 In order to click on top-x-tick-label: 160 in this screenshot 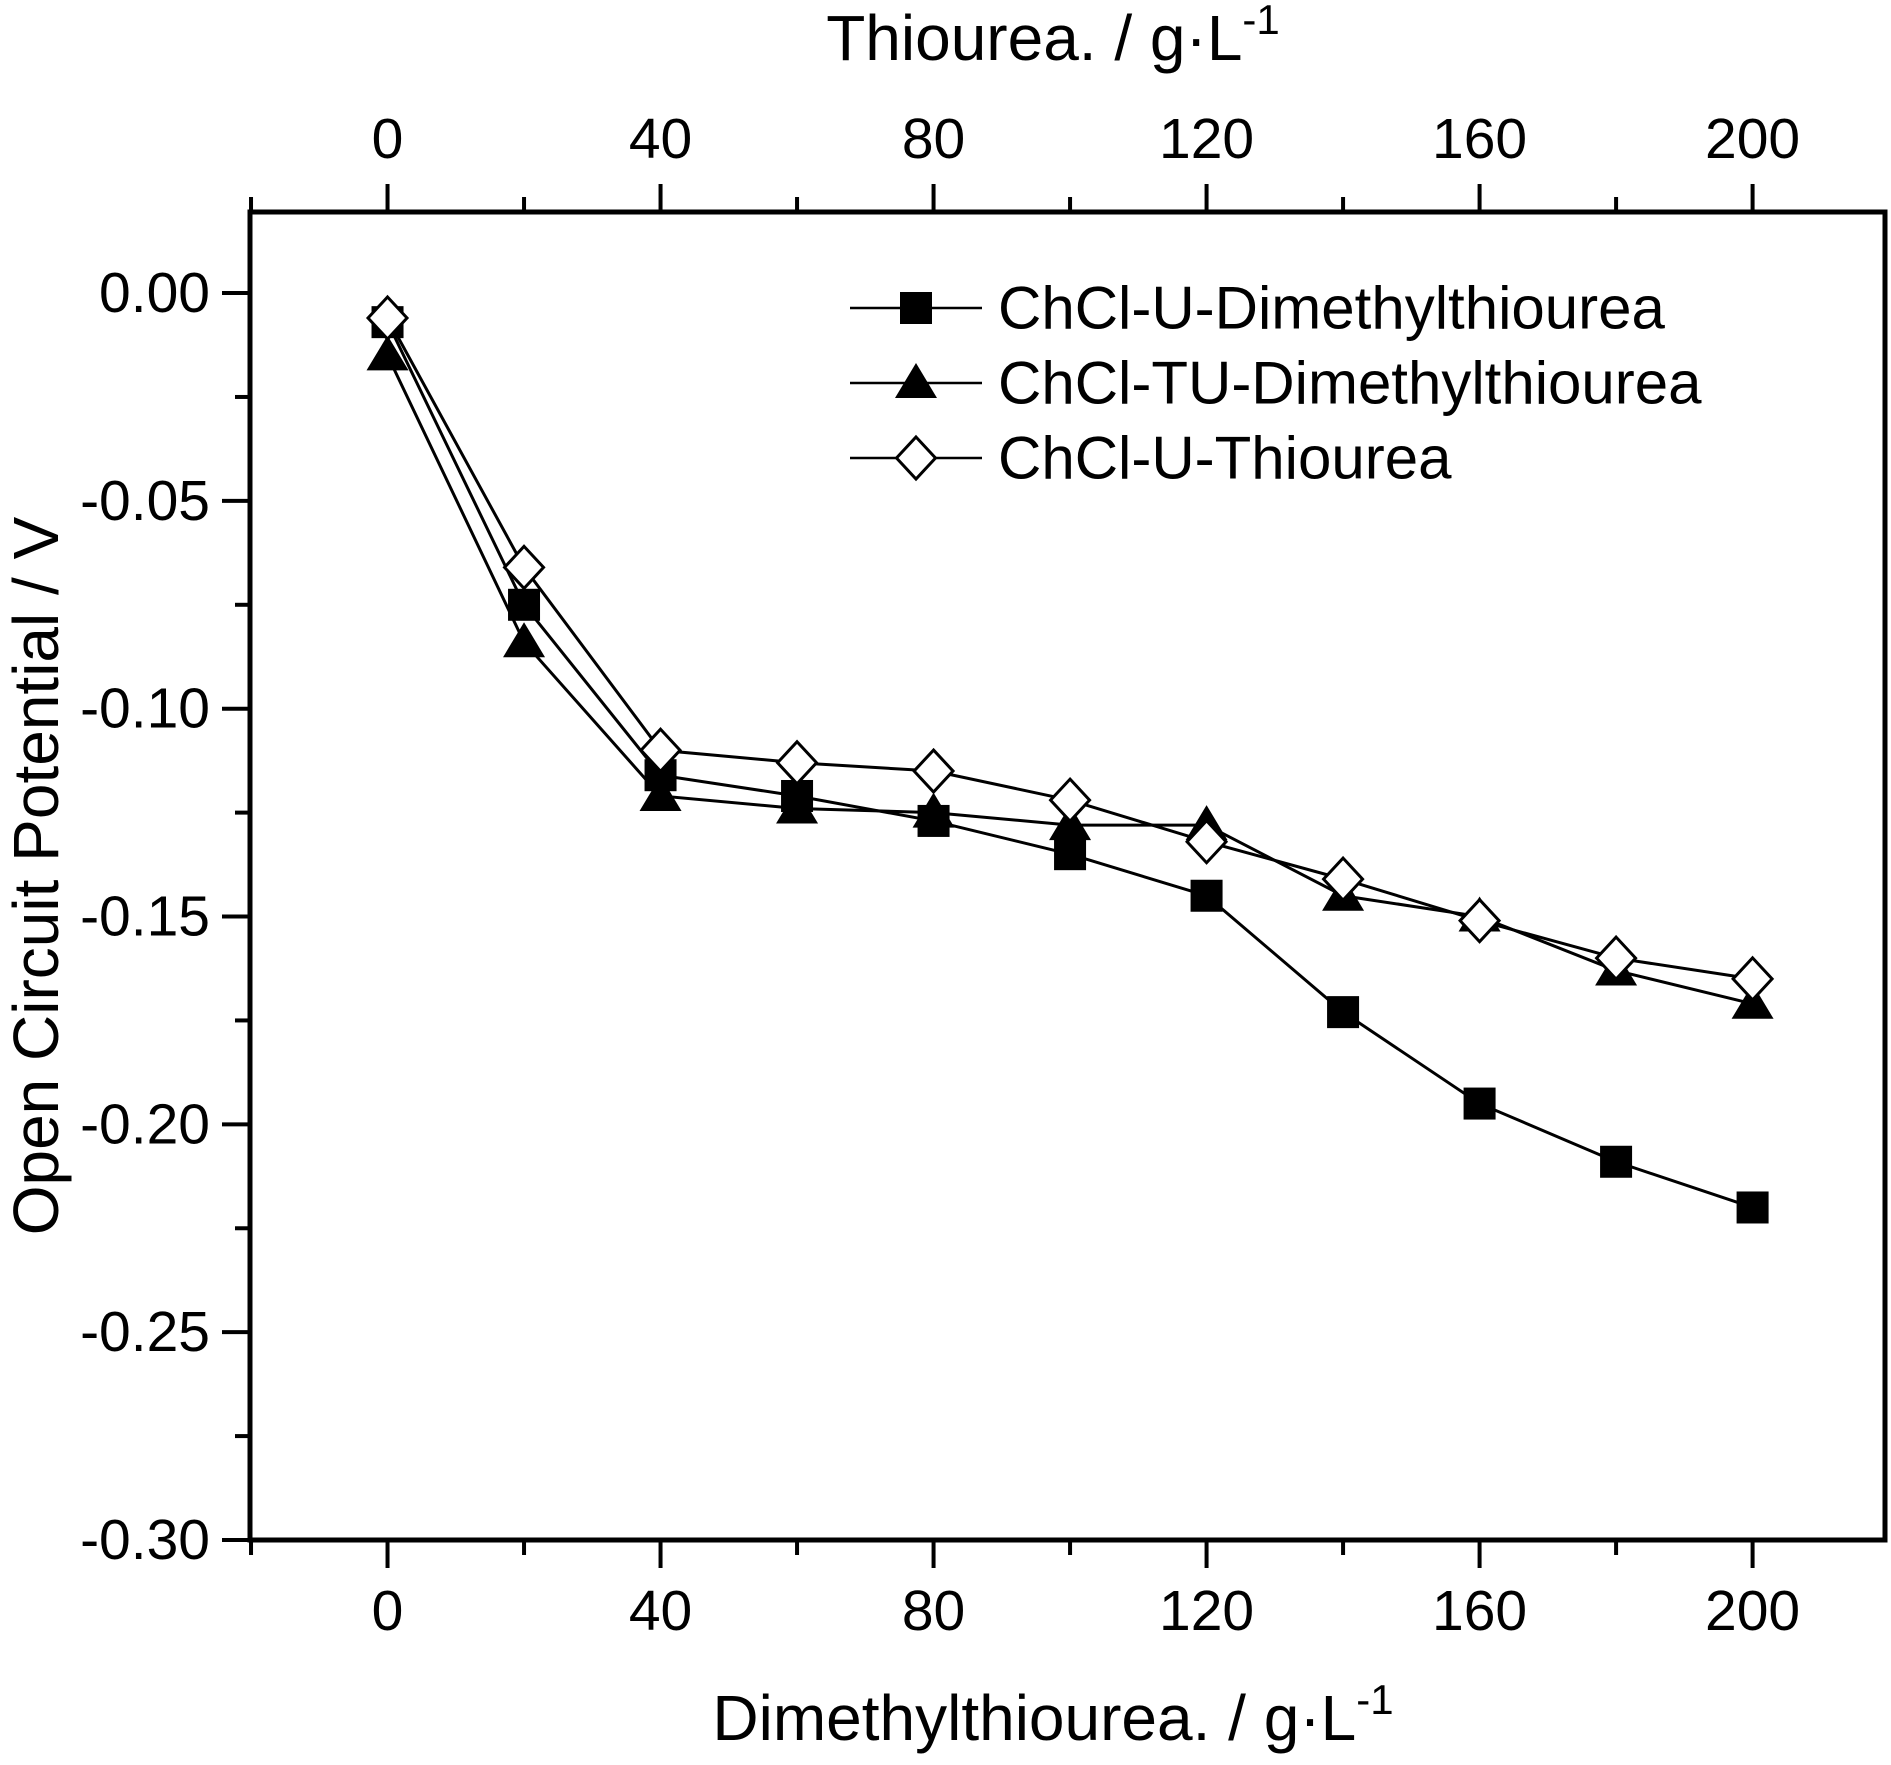, I will do `click(1479, 139)`.